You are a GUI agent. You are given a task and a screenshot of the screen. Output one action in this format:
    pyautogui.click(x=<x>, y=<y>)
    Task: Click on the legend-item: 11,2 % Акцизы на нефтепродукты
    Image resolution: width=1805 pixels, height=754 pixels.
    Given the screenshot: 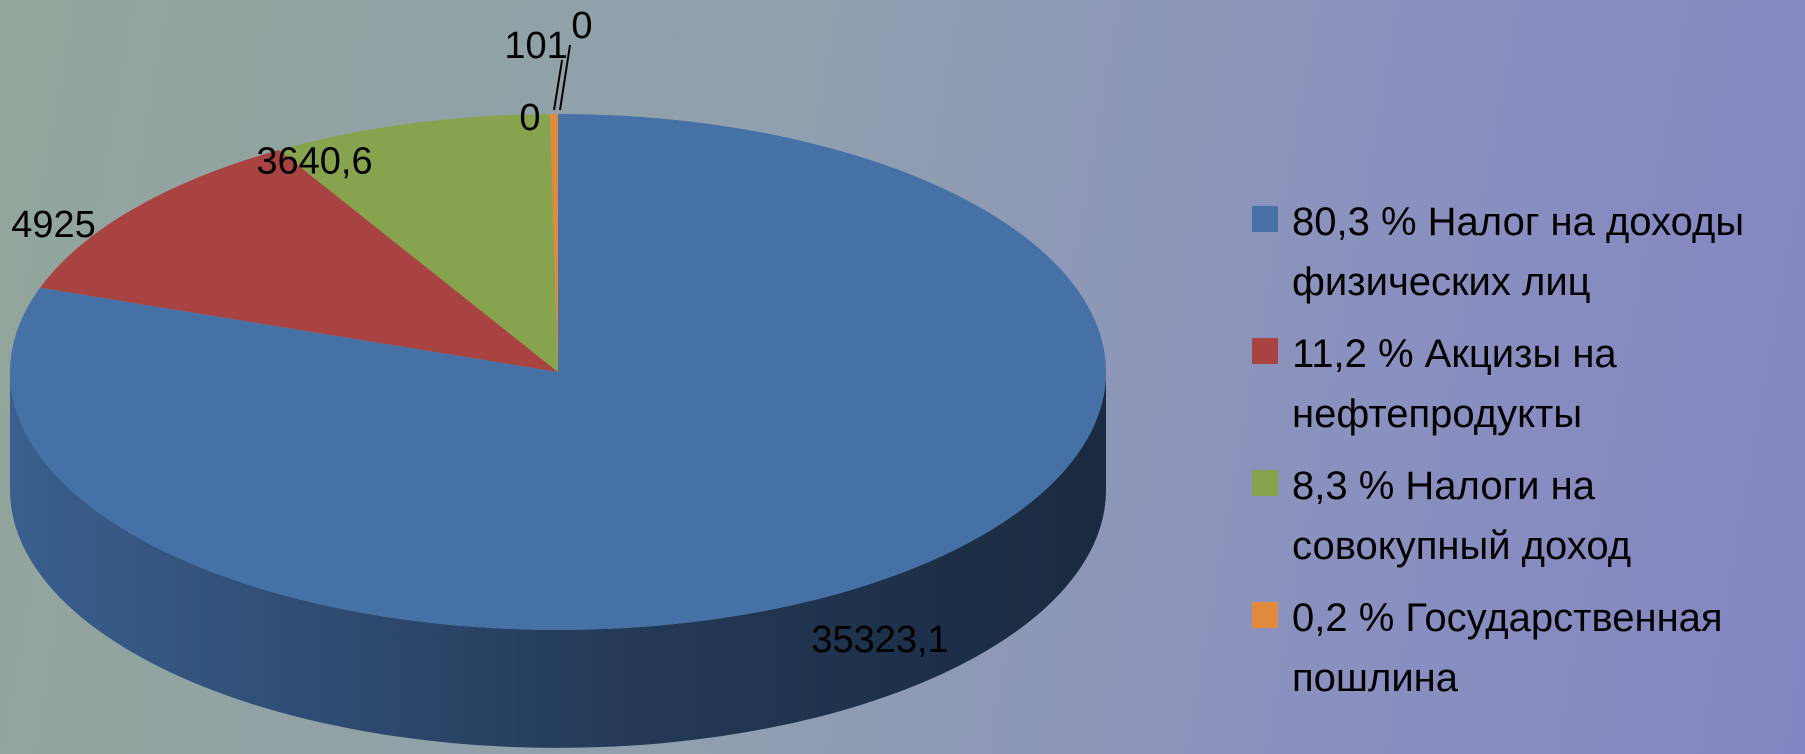 What is the action you would take?
    pyautogui.click(x=1524, y=384)
    